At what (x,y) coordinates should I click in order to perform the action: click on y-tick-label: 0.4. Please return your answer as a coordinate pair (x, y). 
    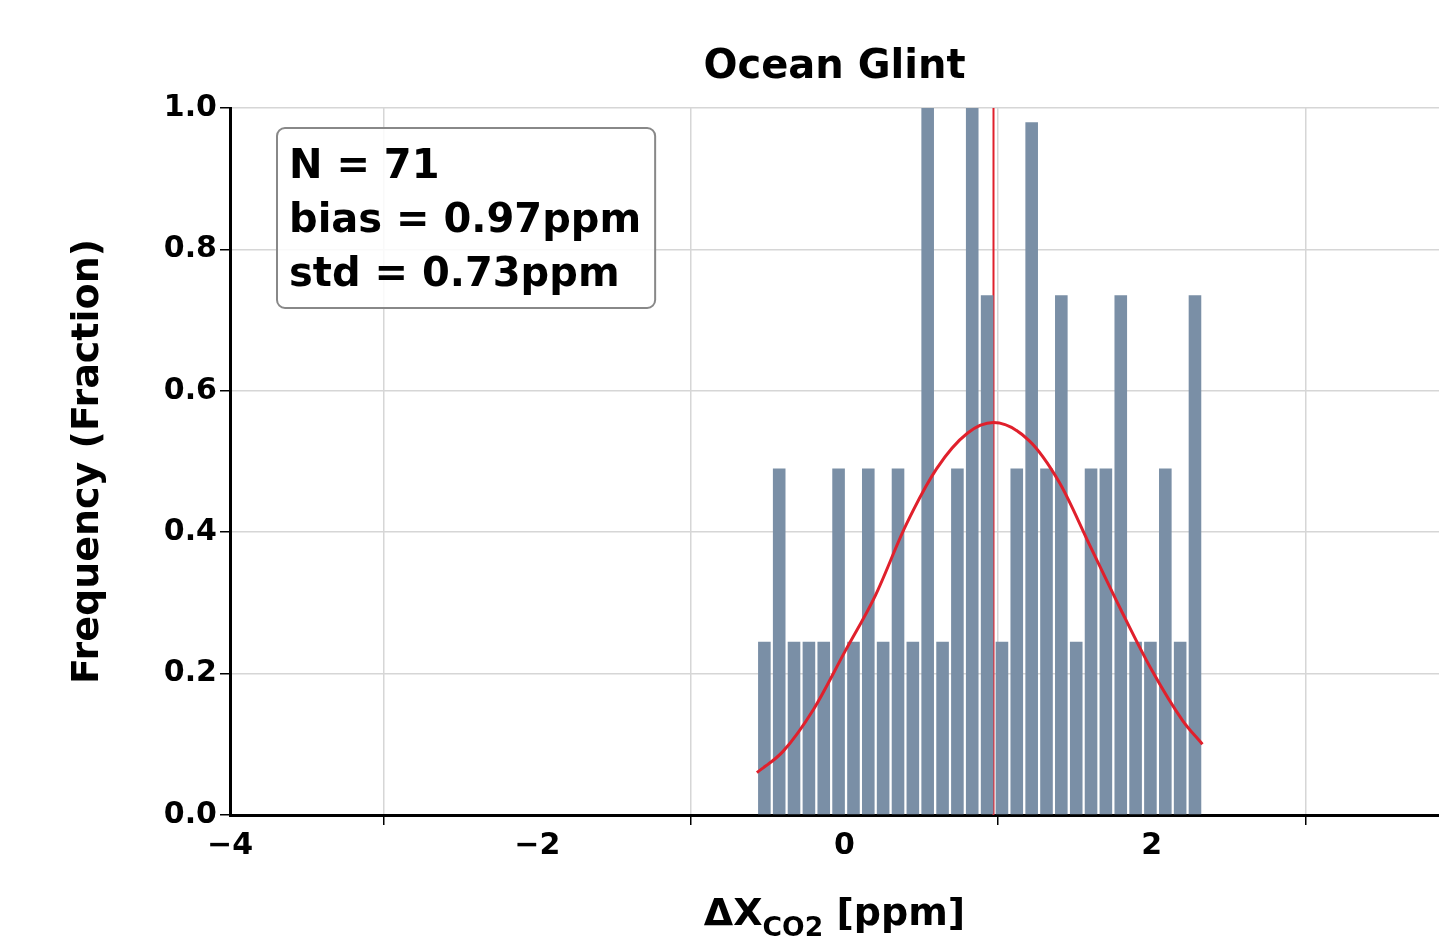
    Looking at the image, I should click on (190, 529).